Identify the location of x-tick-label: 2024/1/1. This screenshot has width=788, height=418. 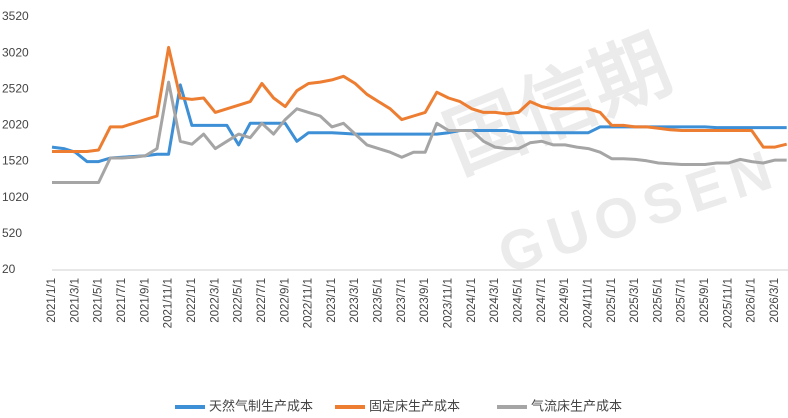
(472, 300).